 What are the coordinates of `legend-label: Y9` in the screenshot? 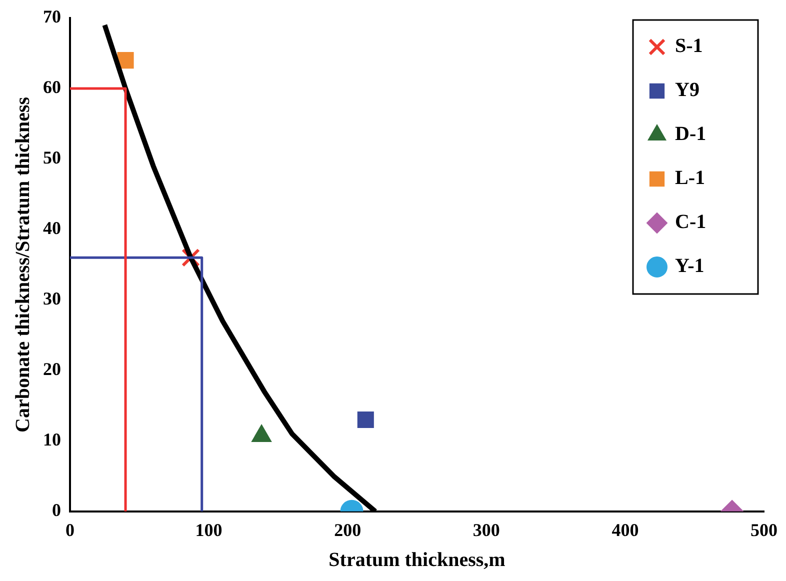 It's located at (687, 90).